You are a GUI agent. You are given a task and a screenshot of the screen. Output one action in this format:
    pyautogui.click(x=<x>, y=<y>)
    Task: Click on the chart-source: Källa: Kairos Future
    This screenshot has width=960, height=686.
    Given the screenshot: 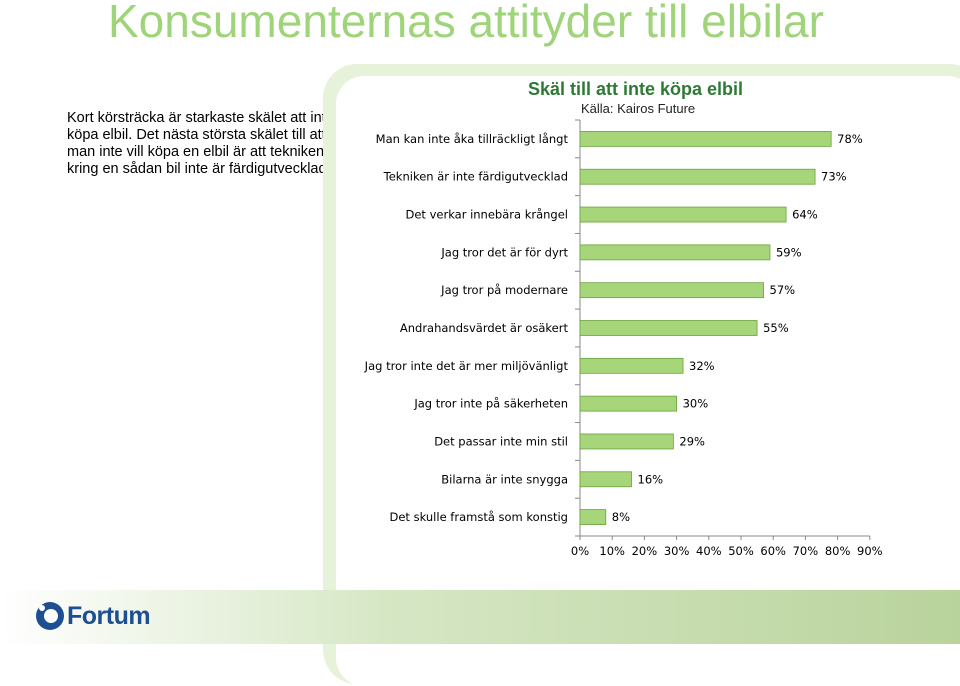 What is the action you would take?
    pyautogui.click(x=638, y=108)
    